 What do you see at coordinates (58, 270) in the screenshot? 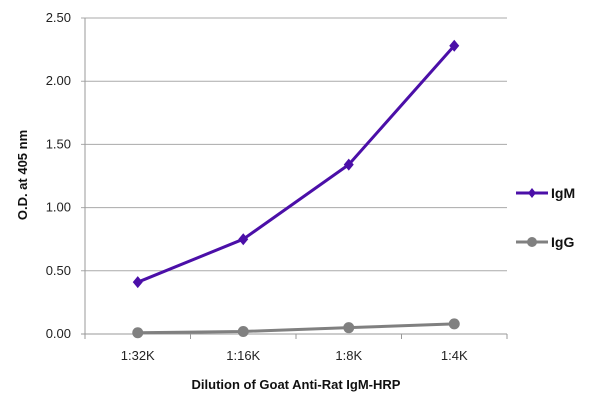
I see `y-tick-label: 0.50` at bounding box center [58, 270].